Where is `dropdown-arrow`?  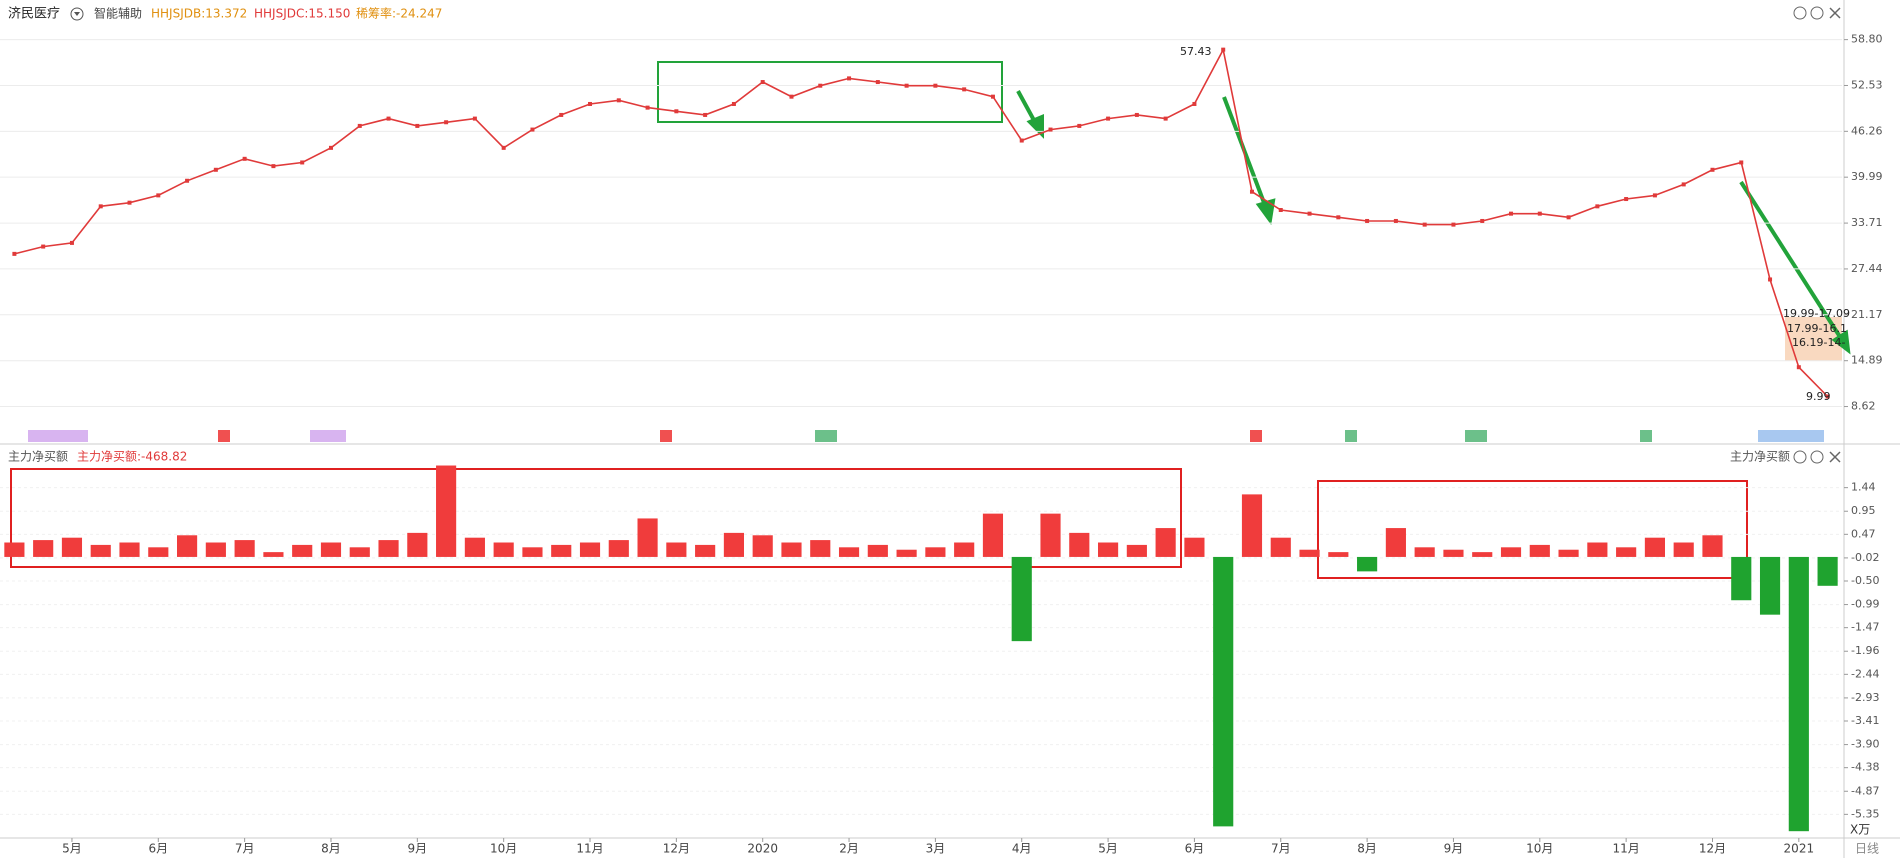
dropdown-arrow is located at coordinates (77, 14).